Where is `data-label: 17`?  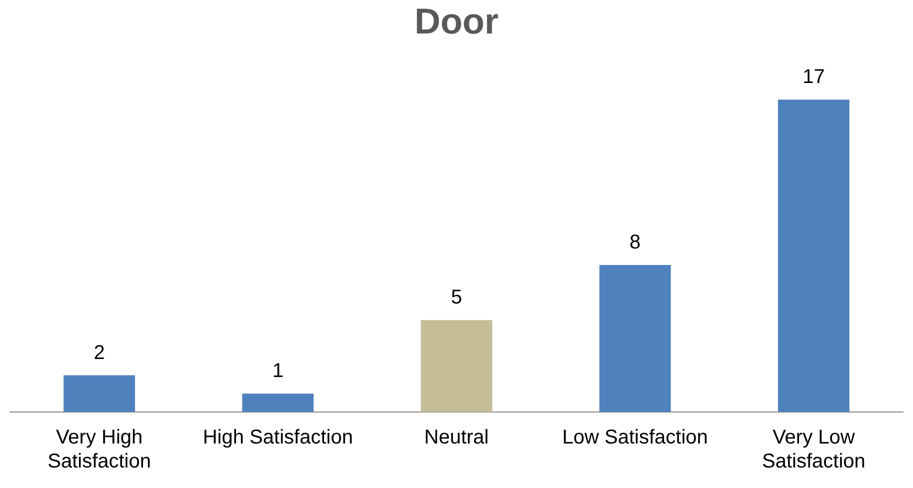 data-label: 17 is located at coordinates (813, 77).